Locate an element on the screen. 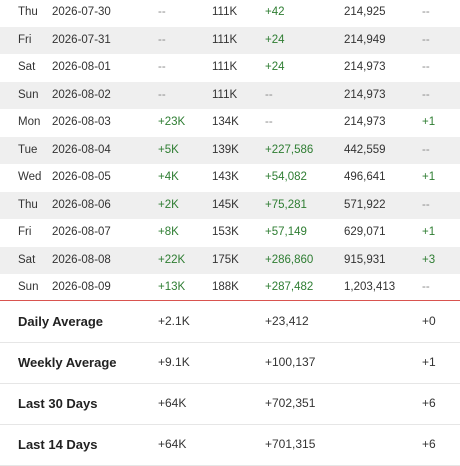 Image resolution: width=460 pixels, height=466 pixels. table-row: Sun 2026-08-02 -- 111K -- 214,973 -- is located at coordinates (230, 95).